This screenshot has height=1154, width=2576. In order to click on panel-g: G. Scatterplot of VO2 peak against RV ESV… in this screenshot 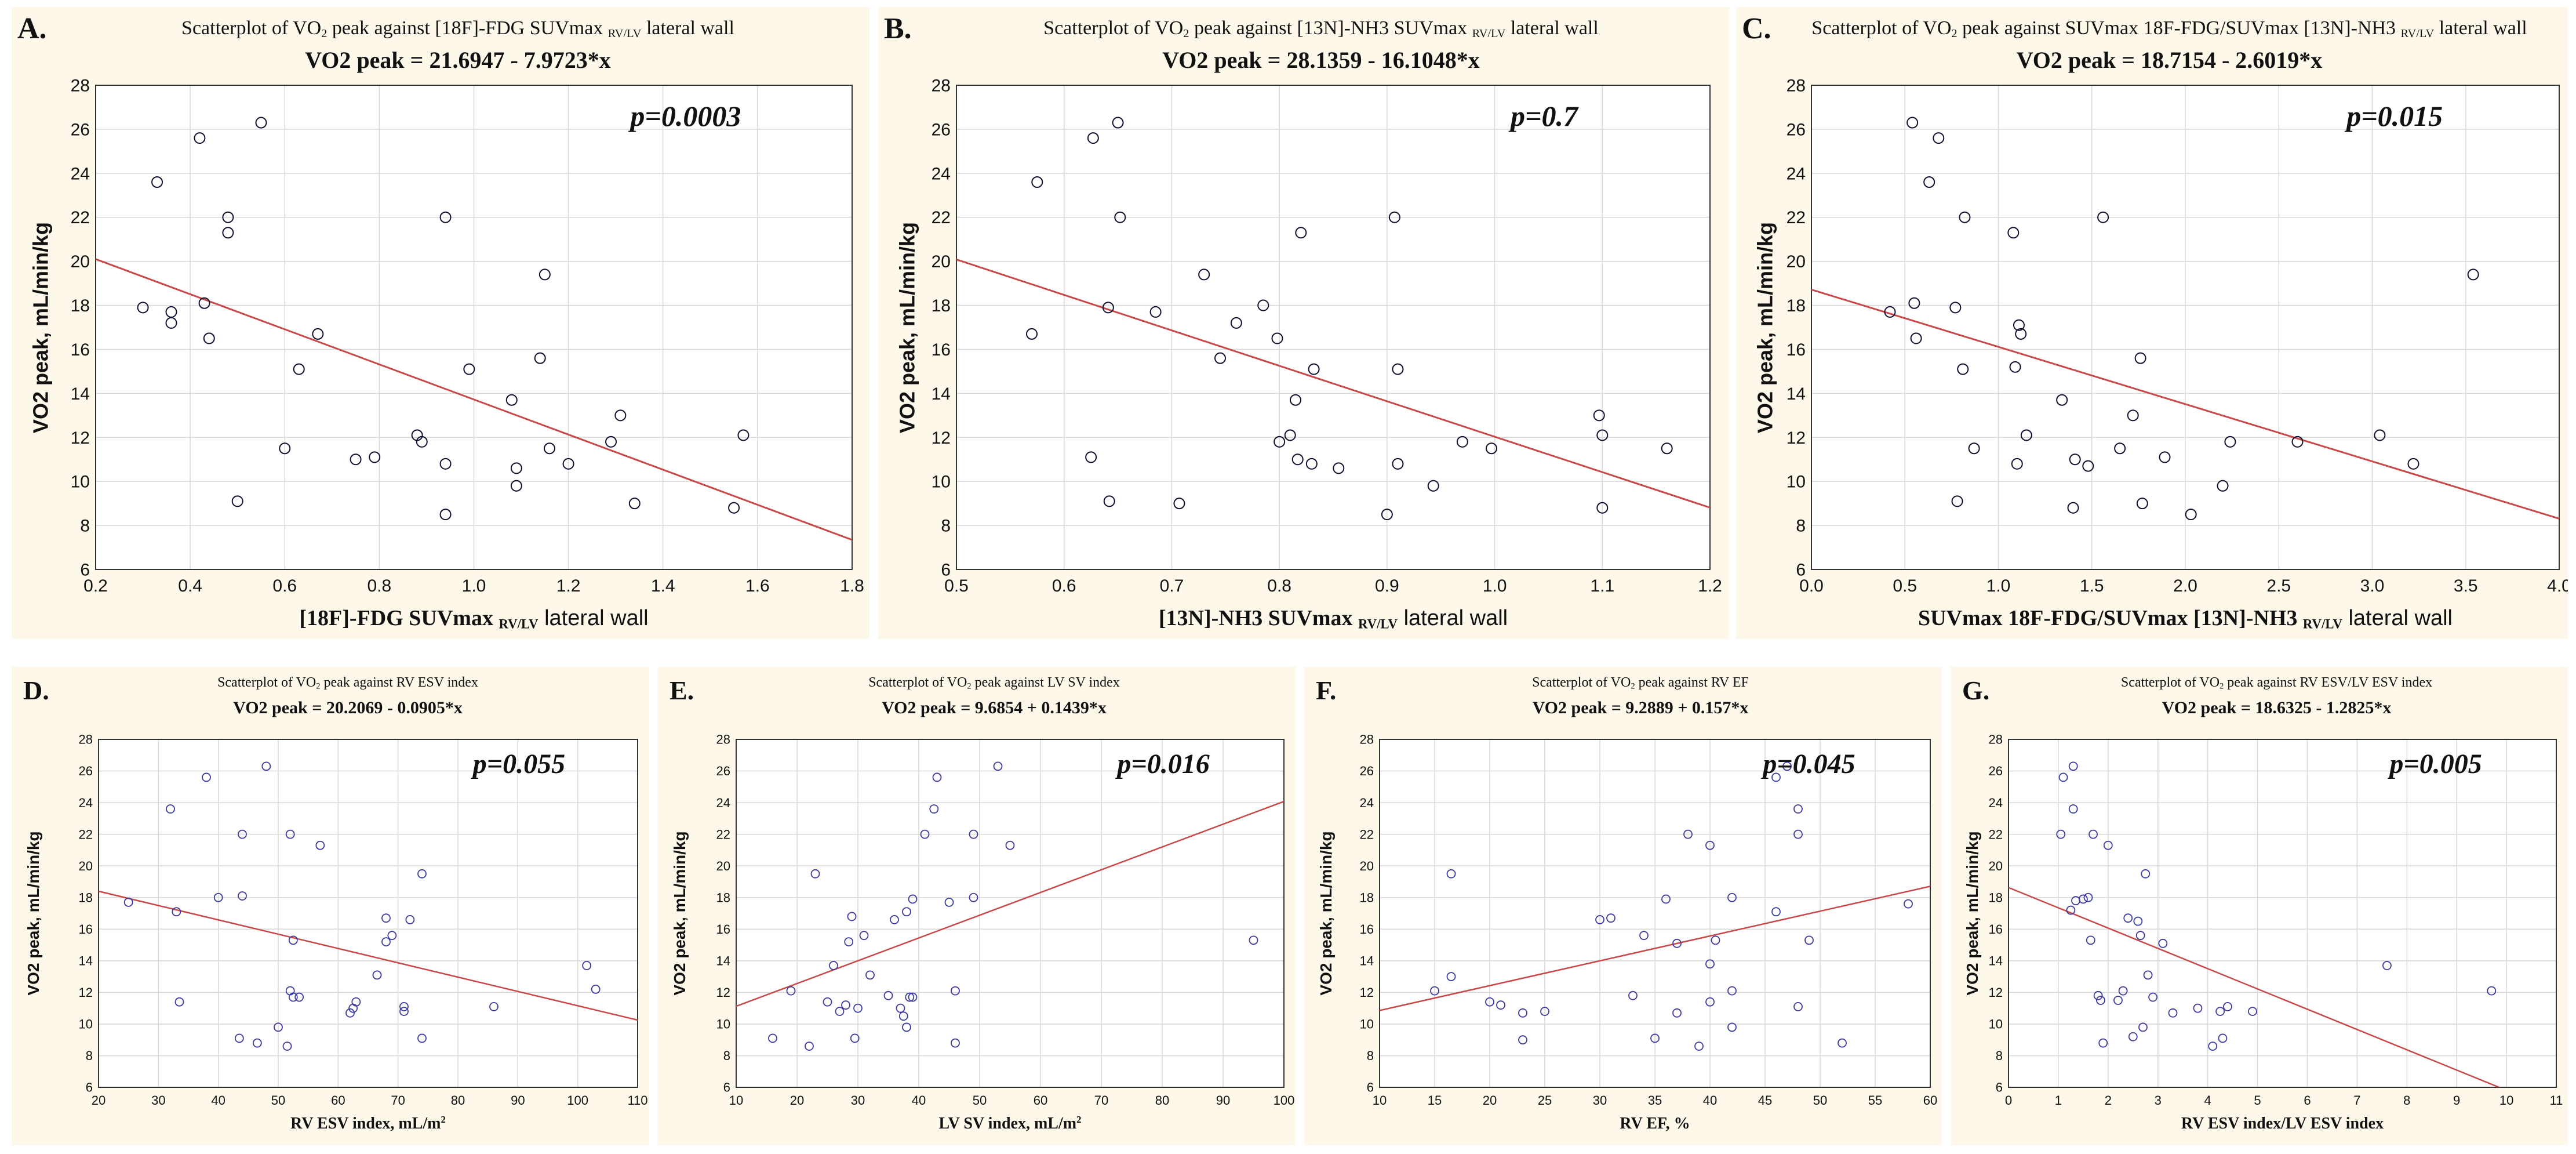, I will do `click(2259, 906)`.